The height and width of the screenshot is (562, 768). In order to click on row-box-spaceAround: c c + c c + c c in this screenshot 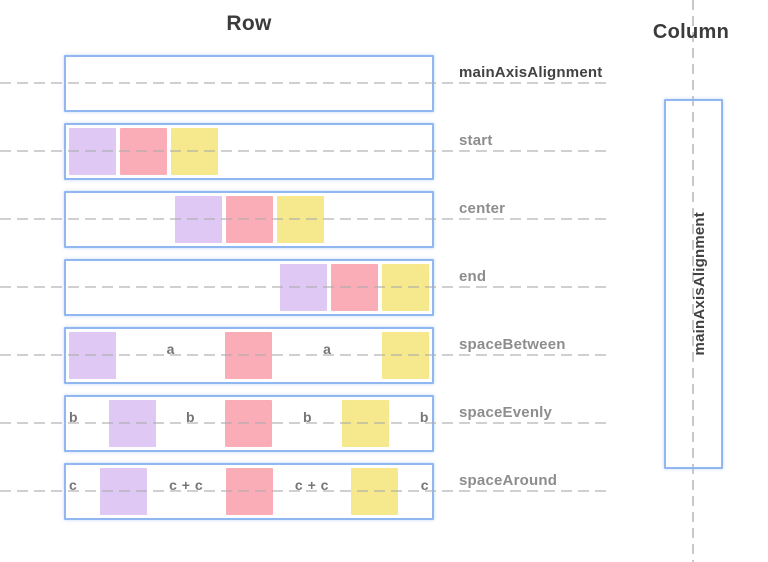, I will do `click(249, 491)`.